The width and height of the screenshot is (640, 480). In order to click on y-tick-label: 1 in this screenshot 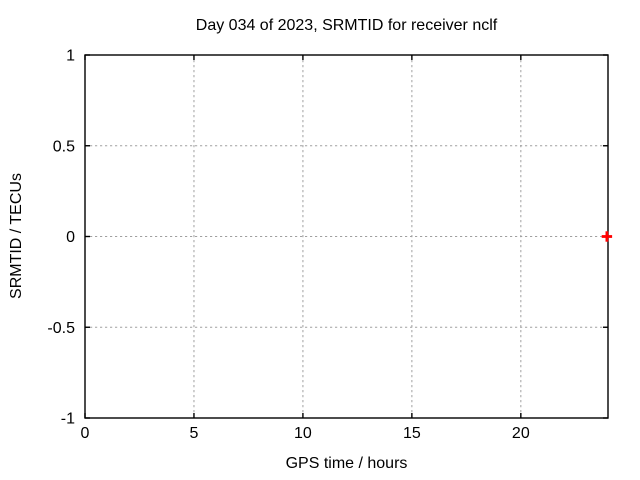, I will do `click(70, 56)`.